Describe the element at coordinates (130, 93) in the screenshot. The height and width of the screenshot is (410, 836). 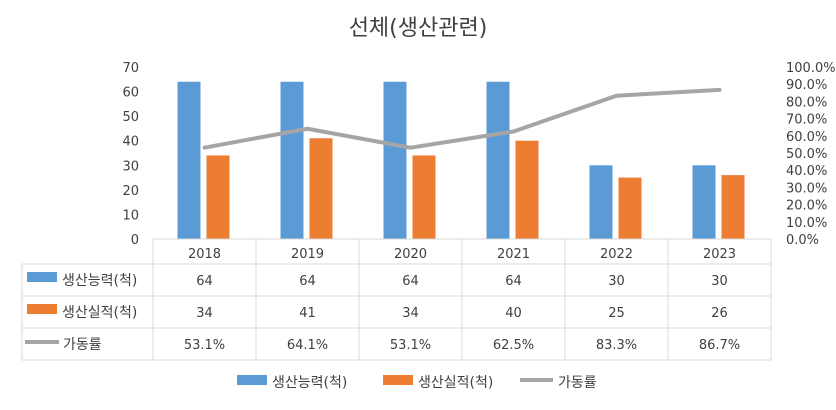
I see `y-left-tick-label: 60` at that location.